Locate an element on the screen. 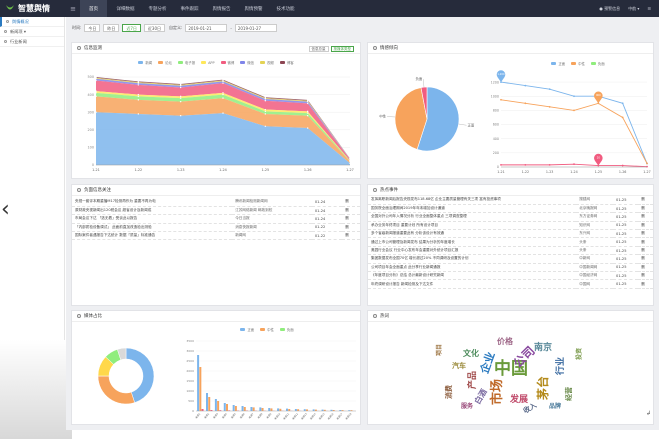  list-item-title: 集团数据发布全国70亿 增长超过20% 不同调研及设置的计划 is located at coordinates (472, 259).